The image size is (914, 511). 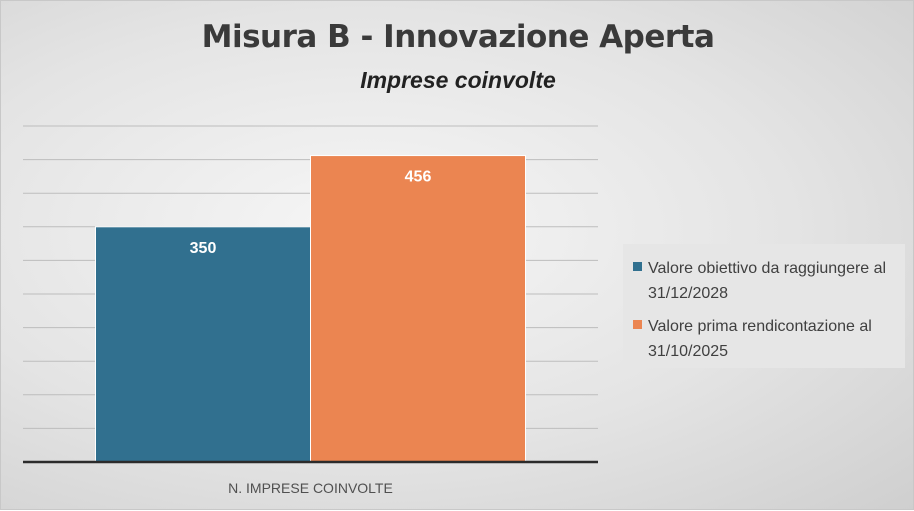 What do you see at coordinates (310, 488) in the screenshot?
I see `x-tick-label: N. IMPRESE COINVOLTE` at bounding box center [310, 488].